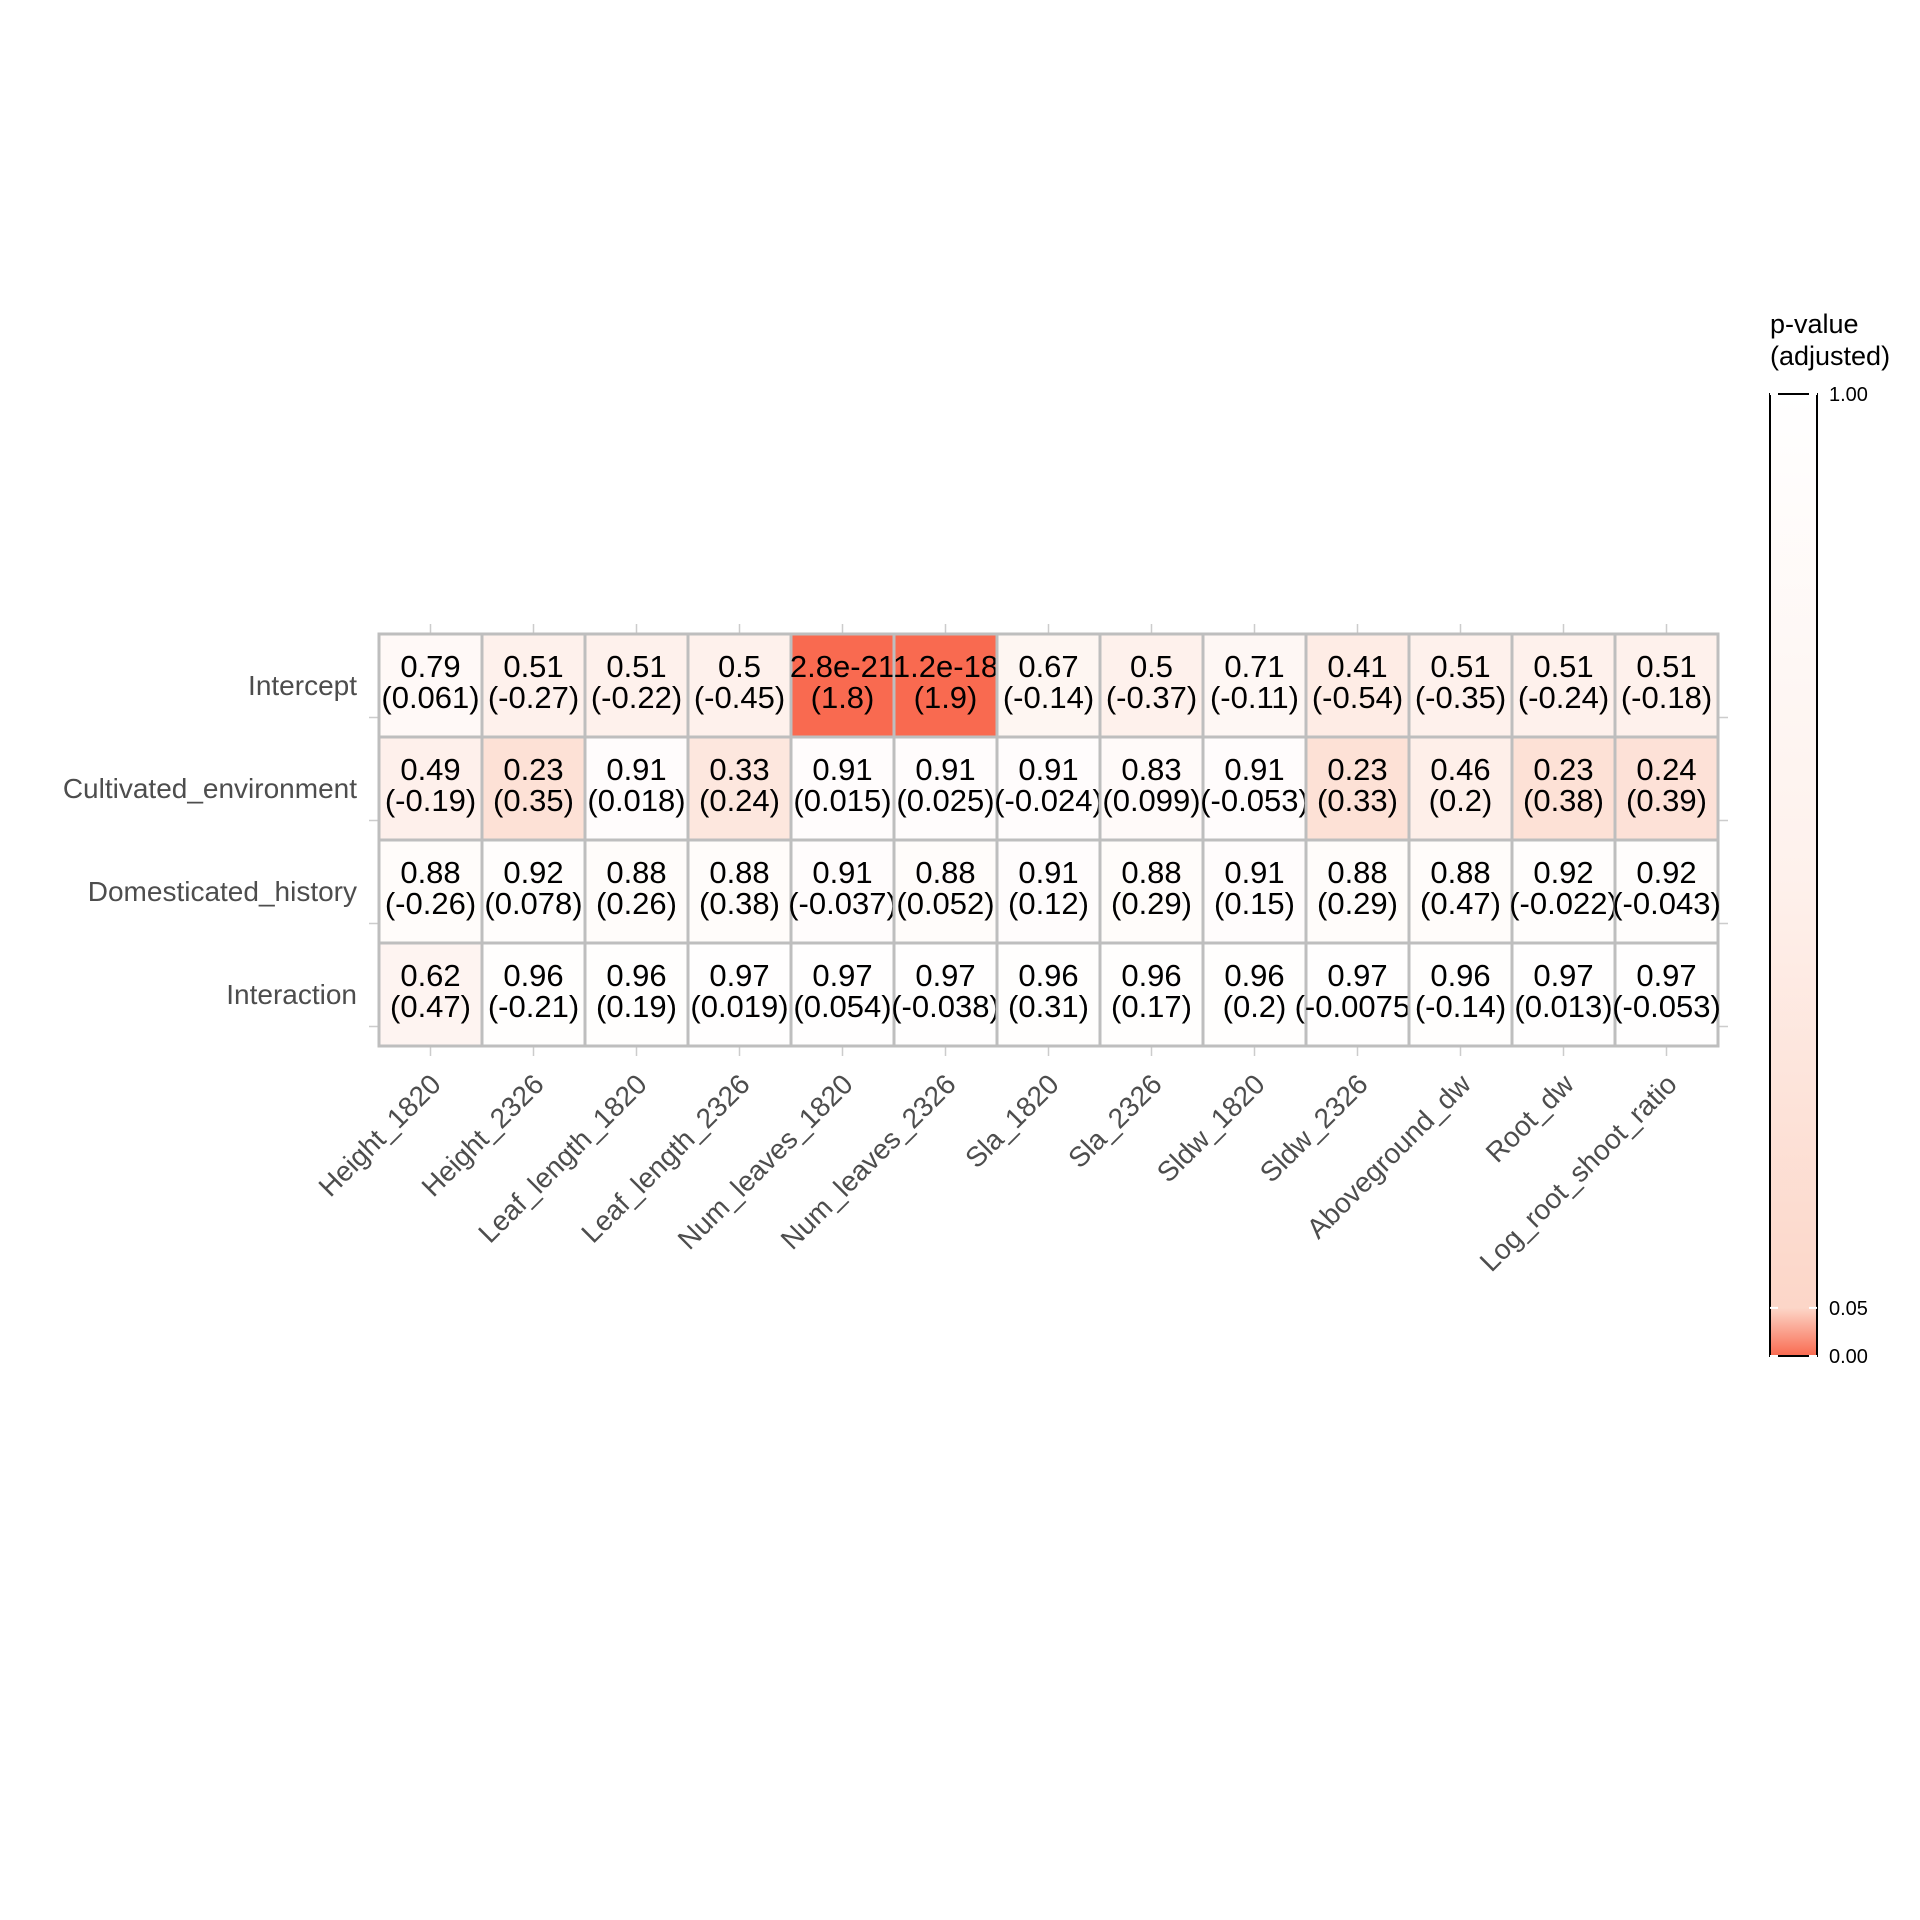  Describe the element at coordinates (1357, 666) in the screenshot. I see `cell-p-value-label: 0.41` at that location.